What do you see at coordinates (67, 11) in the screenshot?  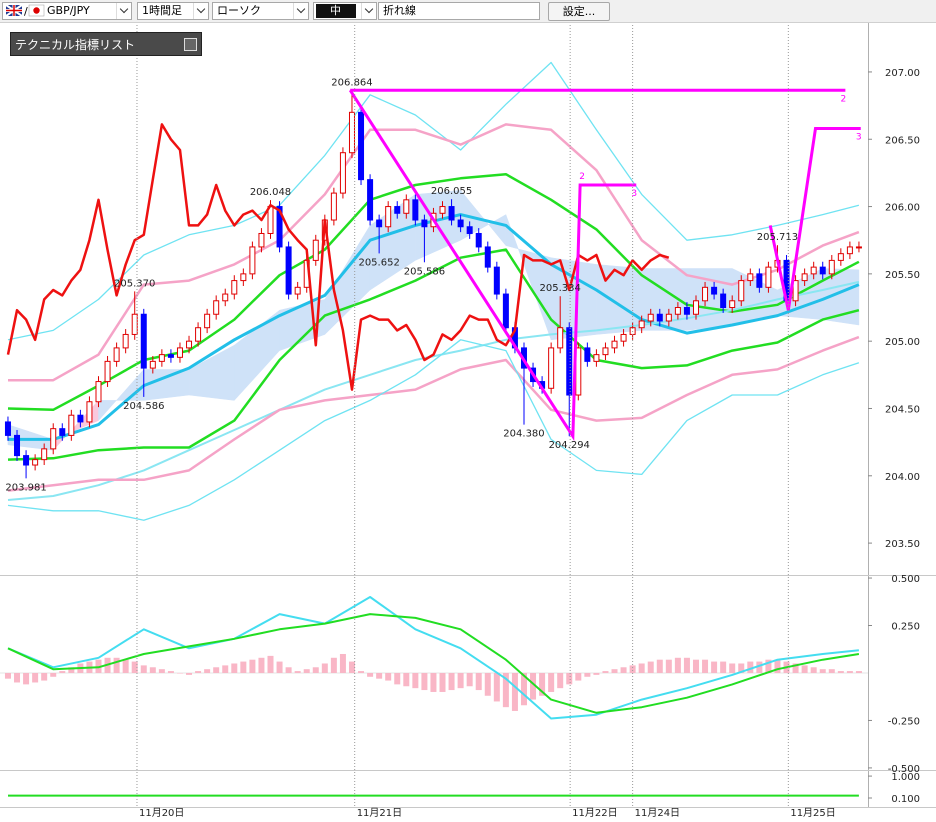 I see `symbol-select: / GBP/JPY` at bounding box center [67, 11].